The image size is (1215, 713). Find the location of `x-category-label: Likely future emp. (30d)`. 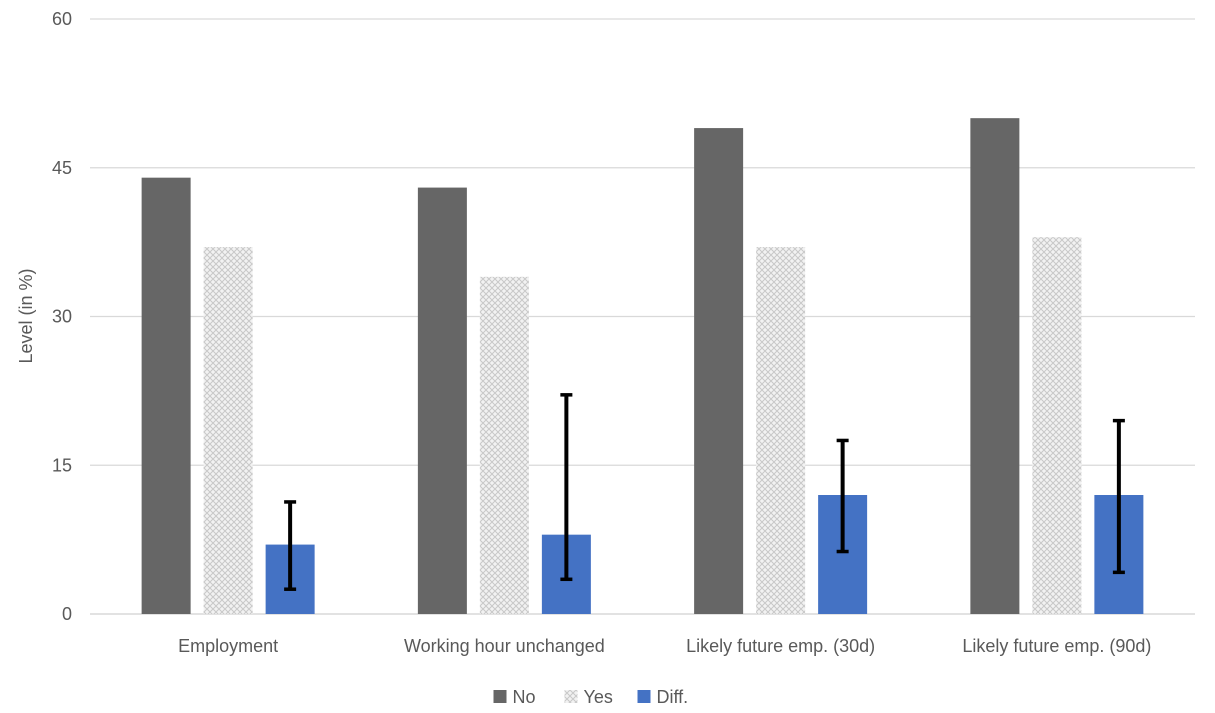

x-category-label: Likely future emp. (30d) is located at coordinates (780, 646).